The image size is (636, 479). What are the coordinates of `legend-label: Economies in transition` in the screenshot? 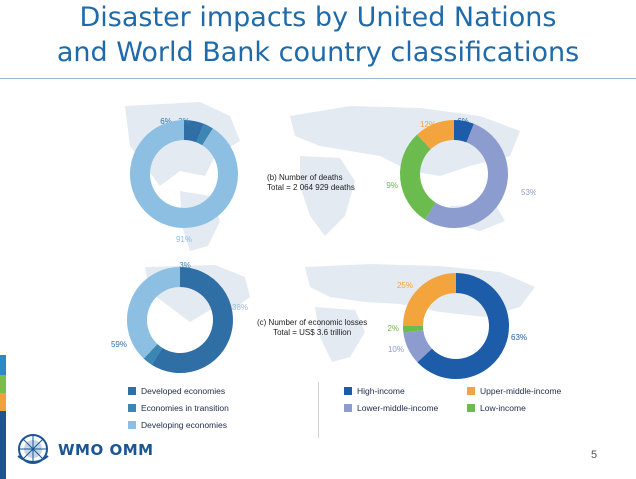 It's located at (185, 408).